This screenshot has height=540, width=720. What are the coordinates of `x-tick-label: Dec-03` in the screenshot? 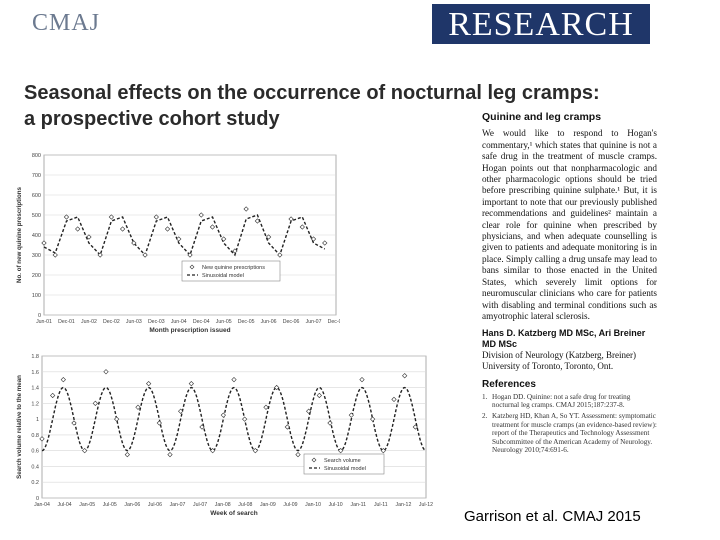 It's located at (156, 322).